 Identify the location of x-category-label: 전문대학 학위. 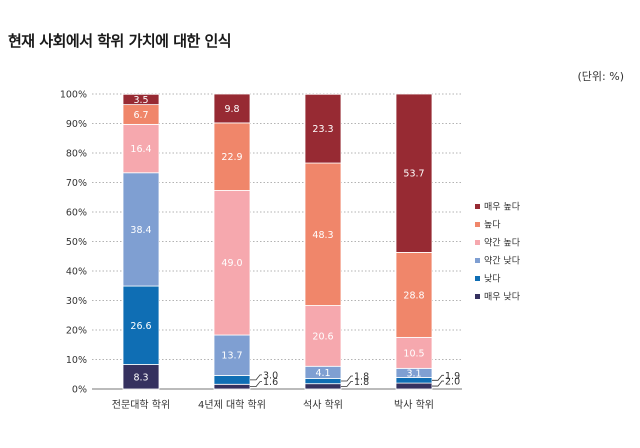
(141, 404).